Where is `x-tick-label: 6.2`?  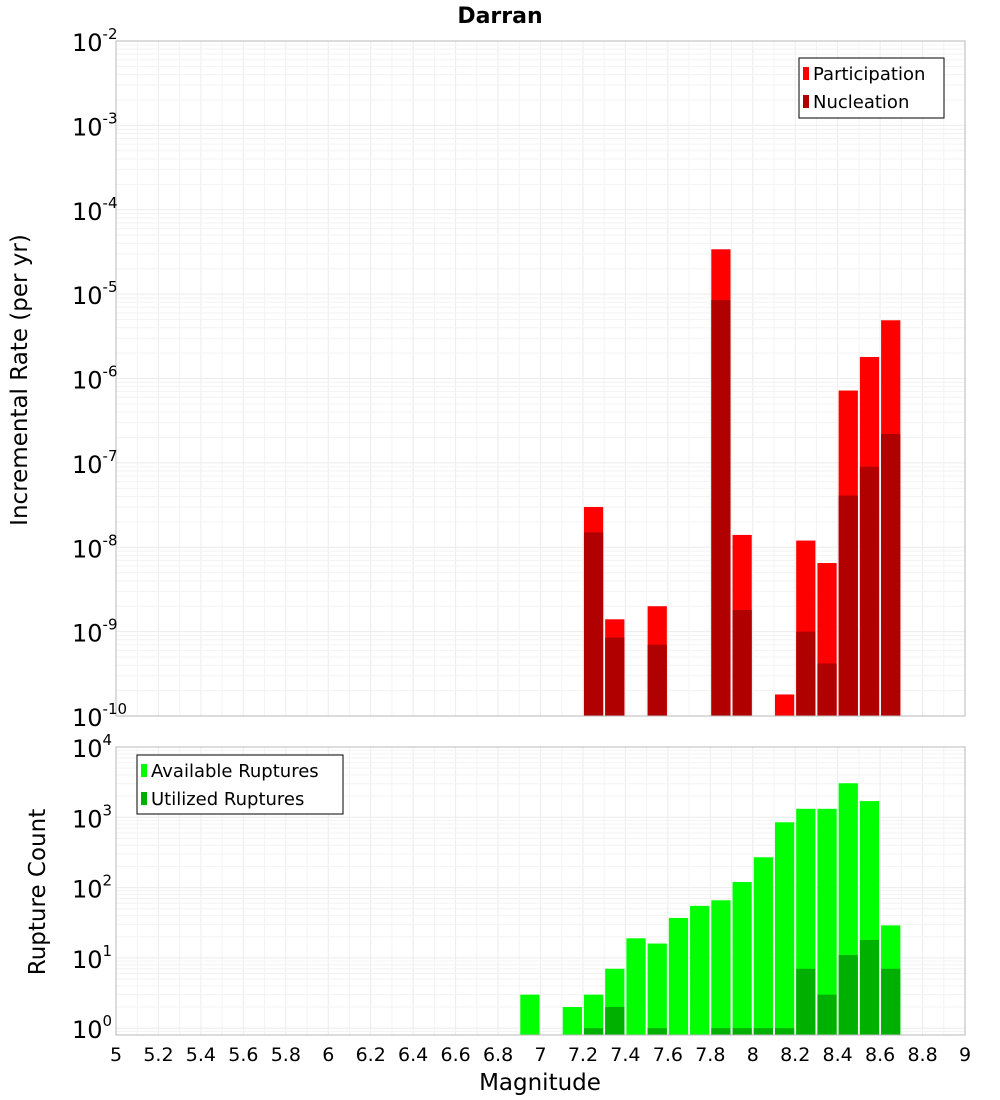
x-tick-label: 6.2 is located at coordinates (371, 1055).